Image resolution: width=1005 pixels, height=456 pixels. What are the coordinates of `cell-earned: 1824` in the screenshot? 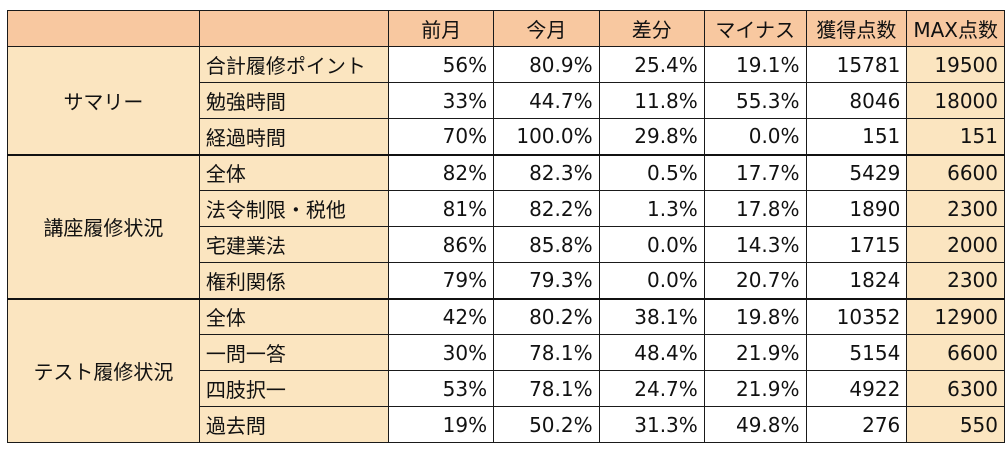 It's located at (856, 280).